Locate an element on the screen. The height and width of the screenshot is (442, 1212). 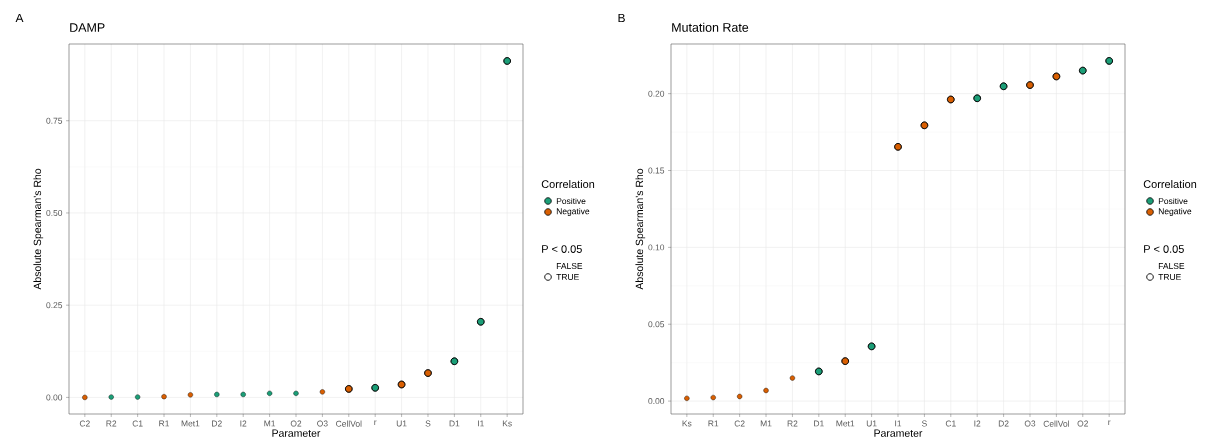
chart-title: Mutation Rate is located at coordinates (710, 27).